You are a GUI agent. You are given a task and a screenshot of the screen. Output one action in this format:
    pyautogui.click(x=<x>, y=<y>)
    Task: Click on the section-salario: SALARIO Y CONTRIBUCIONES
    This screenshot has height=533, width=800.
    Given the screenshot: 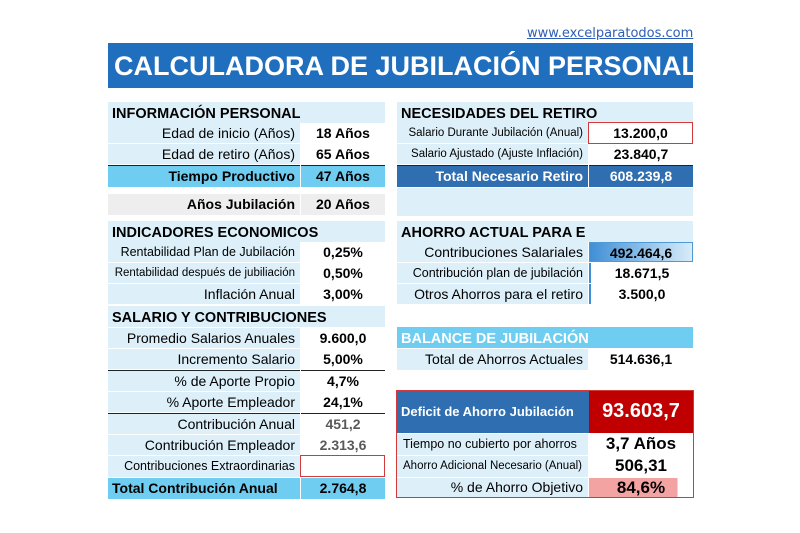 What is the action you would take?
    pyautogui.click(x=246, y=316)
    